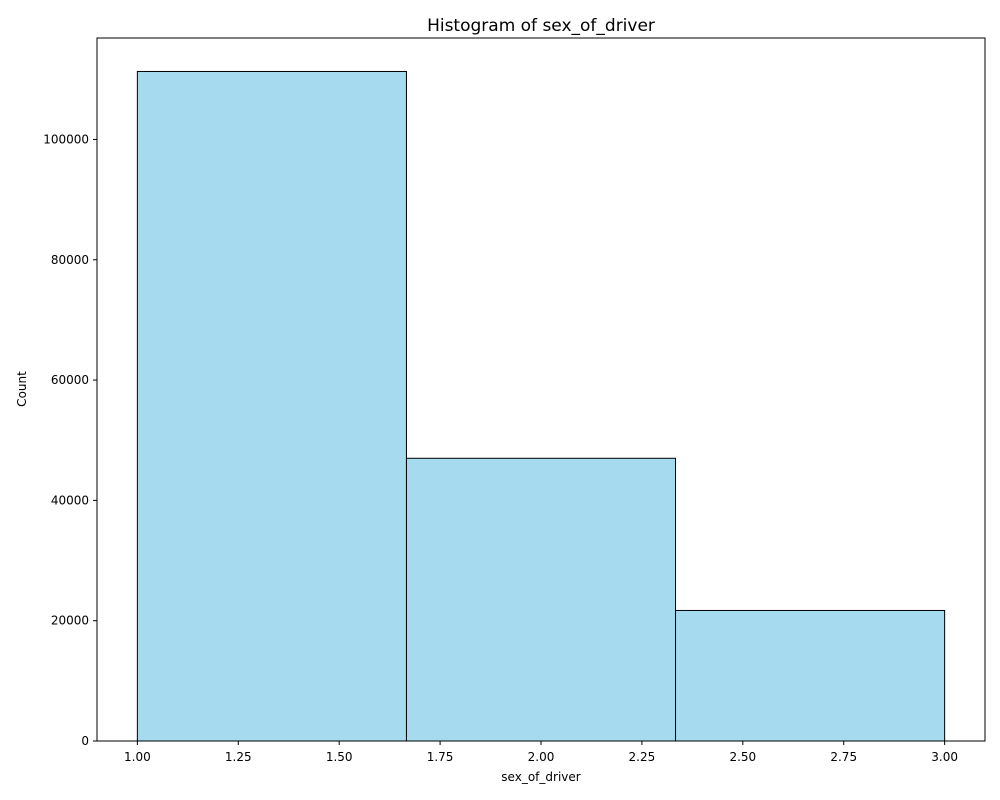  Describe the element at coordinates (339, 757) in the screenshot. I see `x-tick-label: 1.50` at that location.